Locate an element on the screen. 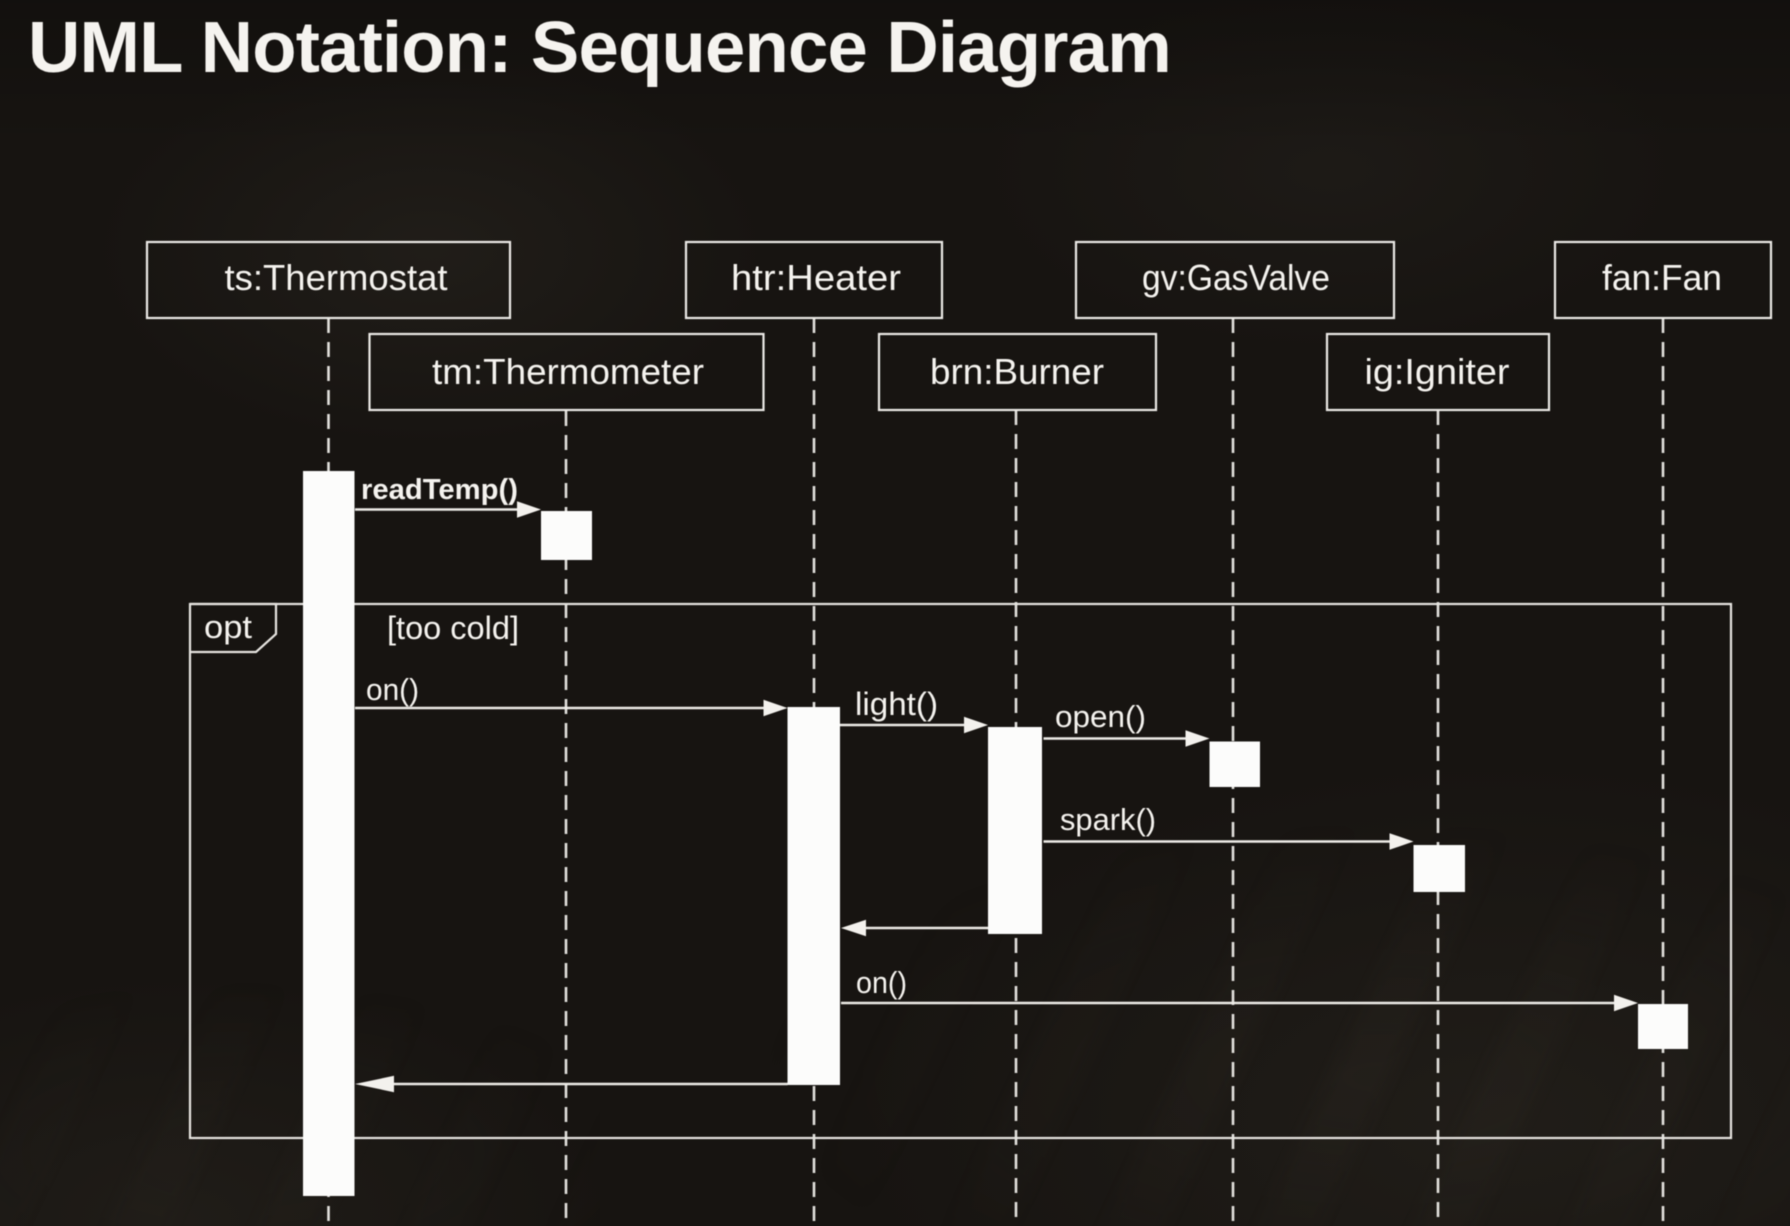  svg-text: light() is located at coordinates (896, 704).